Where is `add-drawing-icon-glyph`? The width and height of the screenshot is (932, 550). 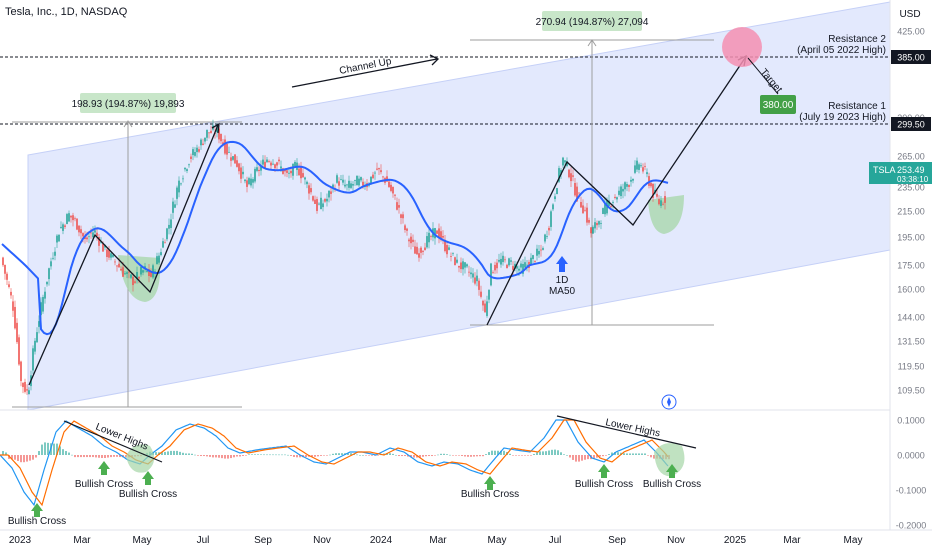 add-drawing-icon-glyph is located at coordinates (669, 402).